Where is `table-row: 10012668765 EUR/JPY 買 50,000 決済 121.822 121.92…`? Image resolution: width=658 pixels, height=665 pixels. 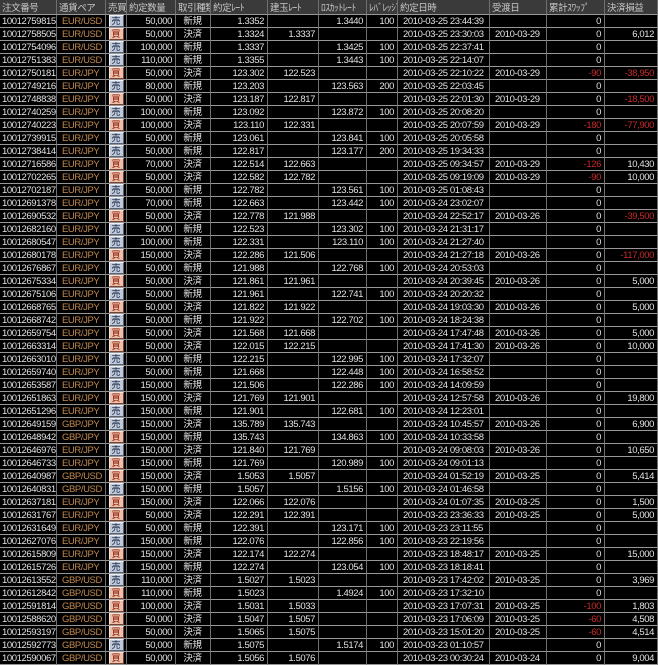
table-row: 10012668765 EUR/JPY 買 50,000 決済 121.822 121.92… is located at coordinates (329, 307).